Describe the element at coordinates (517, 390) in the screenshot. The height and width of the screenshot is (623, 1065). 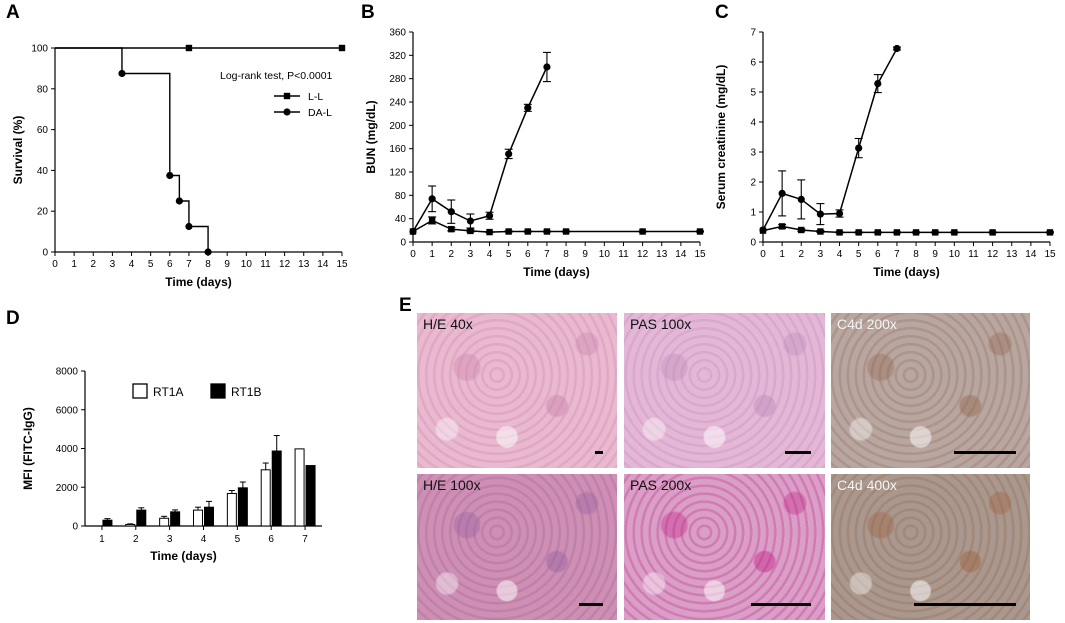
I see `micrograph-h-e-40x: H/E 40x` at that location.